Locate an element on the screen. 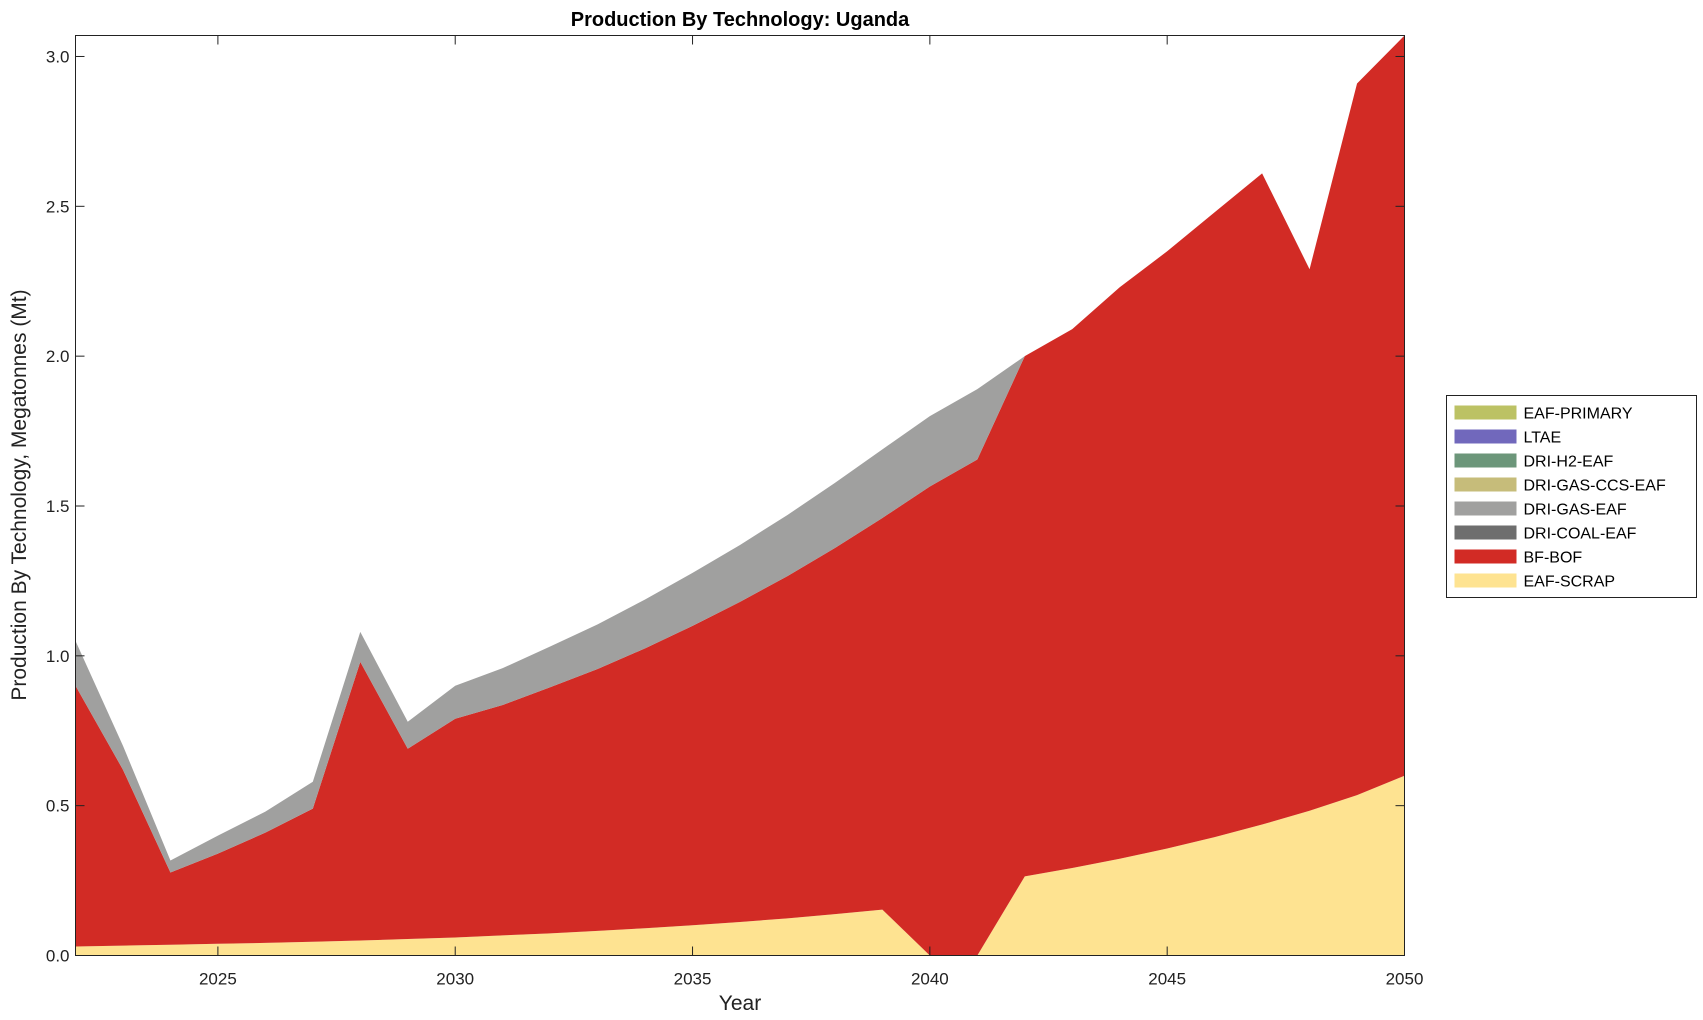 This screenshot has height=1020, width=1703. legend-label: DRI-GAS-EAF is located at coordinates (1575, 510).